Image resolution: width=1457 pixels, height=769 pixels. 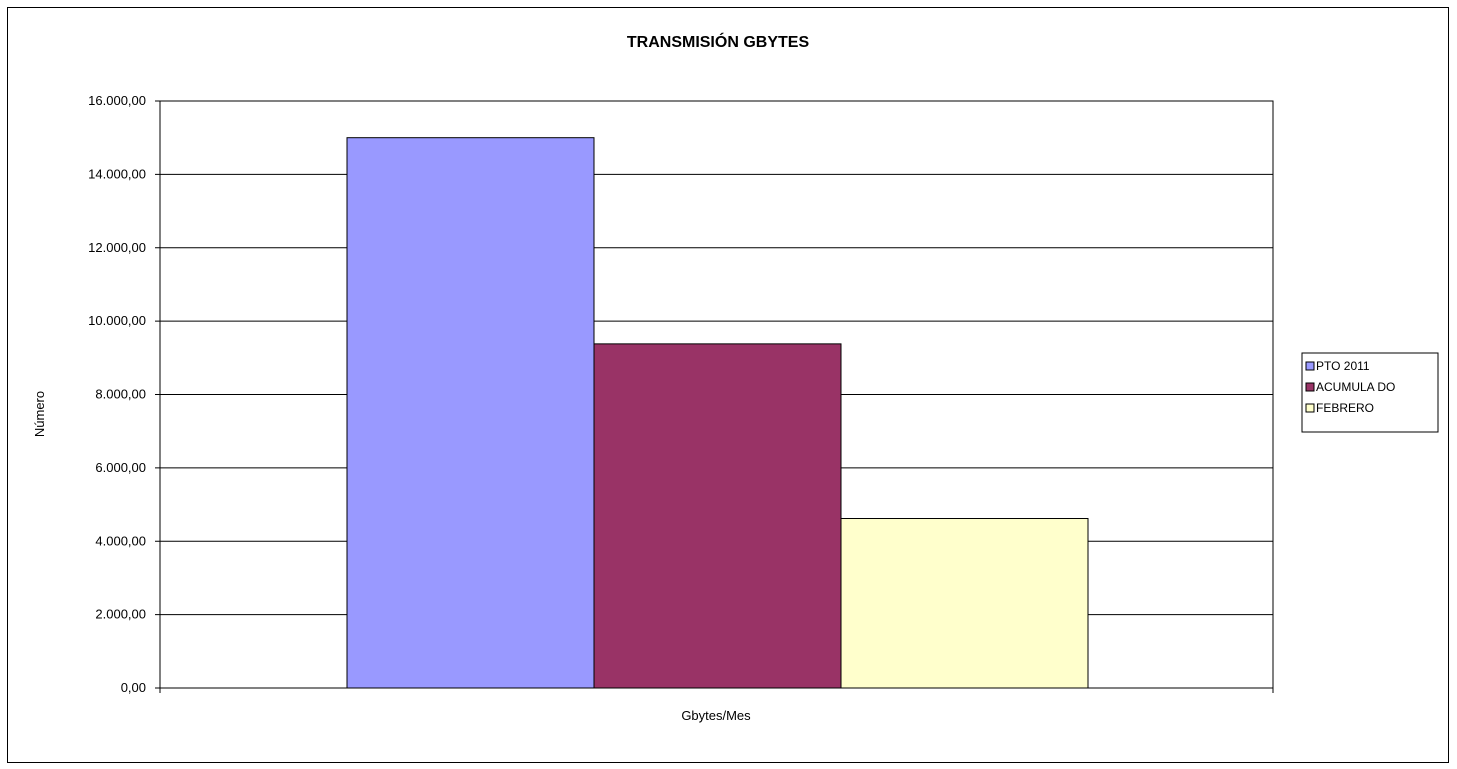 I want to click on legend: PTO 2011 ACUMULA DO FEBRERO, so click(x=1370, y=392).